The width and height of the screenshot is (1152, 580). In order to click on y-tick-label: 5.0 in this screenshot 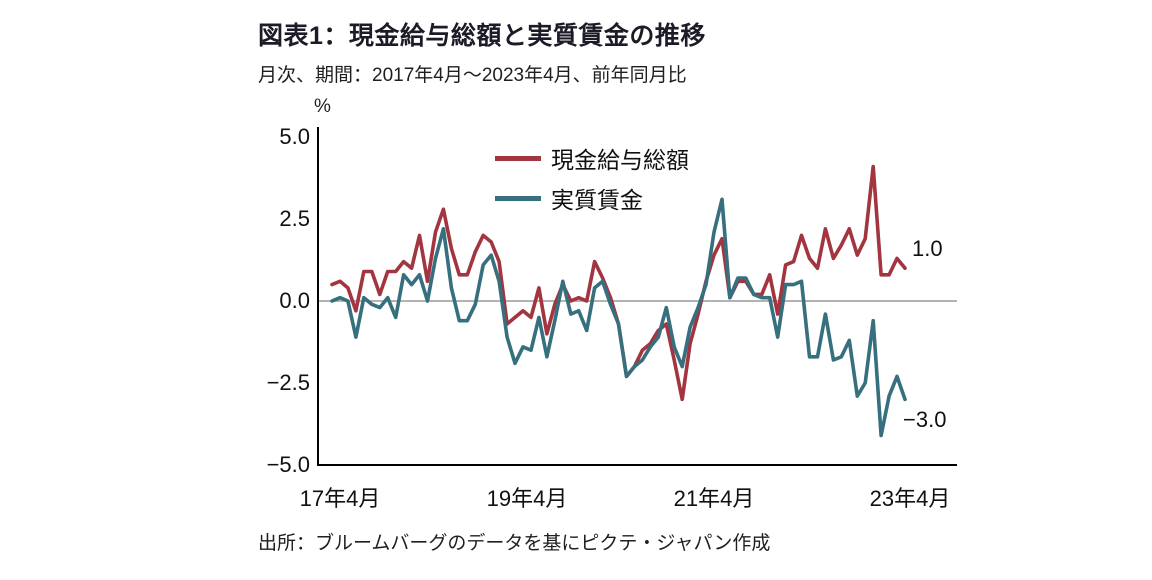, I will do `click(294, 136)`.